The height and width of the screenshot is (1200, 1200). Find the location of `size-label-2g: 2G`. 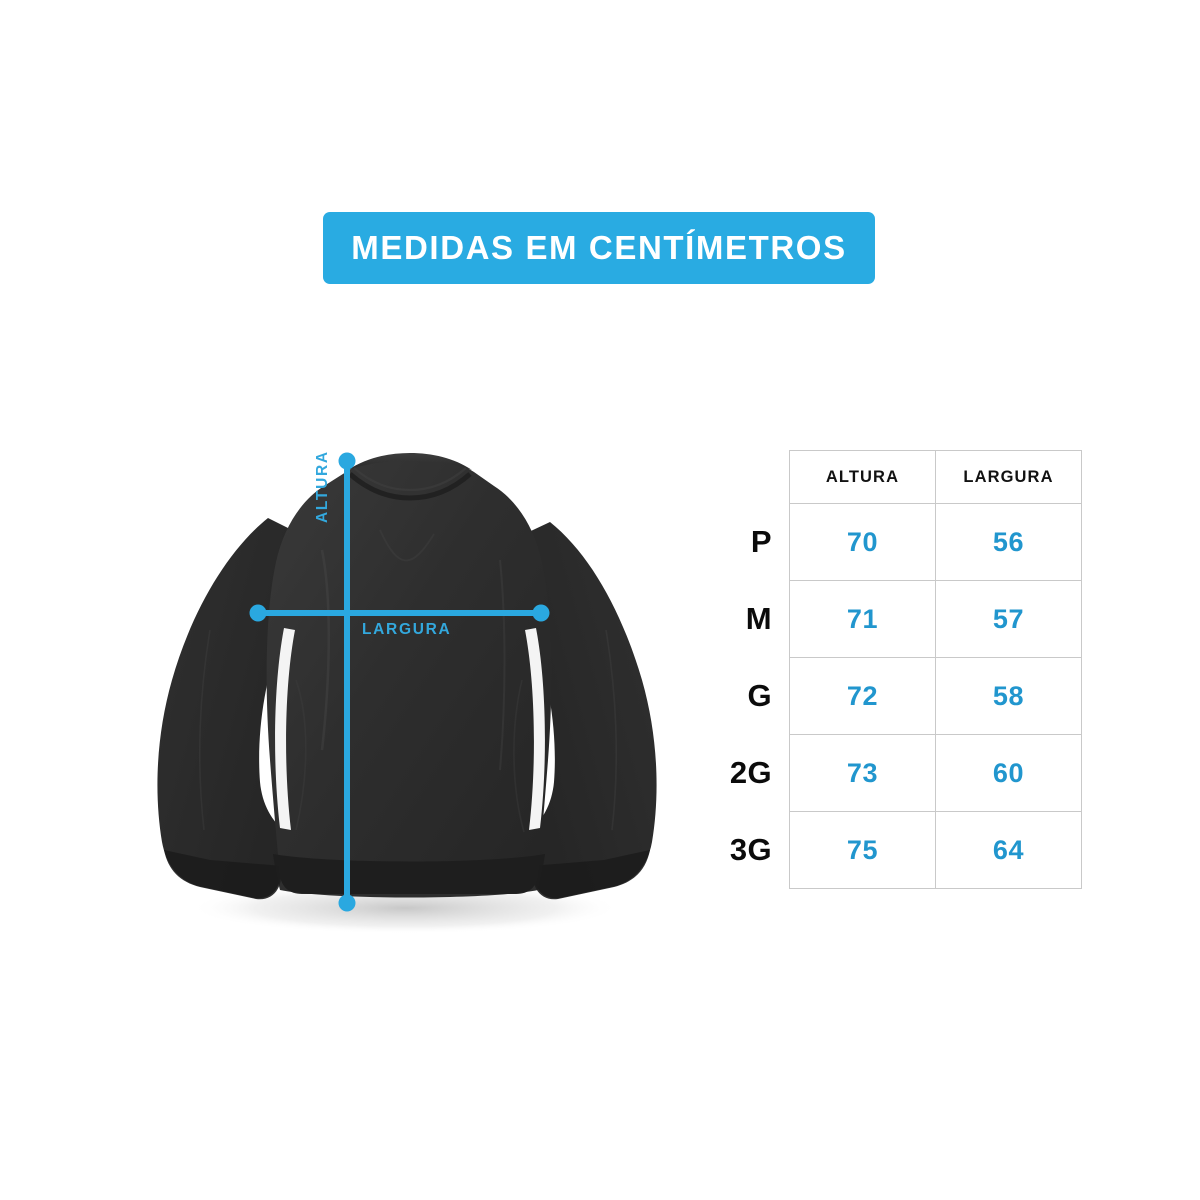

size-label-2g: 2G is located at coordinates (750, 772).